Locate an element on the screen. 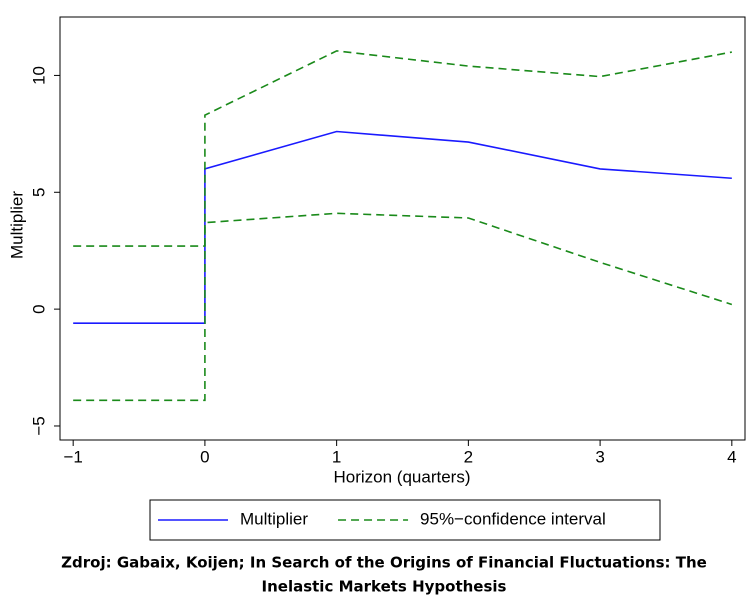 The width and height of the screenshot is (756, 608). x-tick-label: 0 is located at coordinates (204, 456).